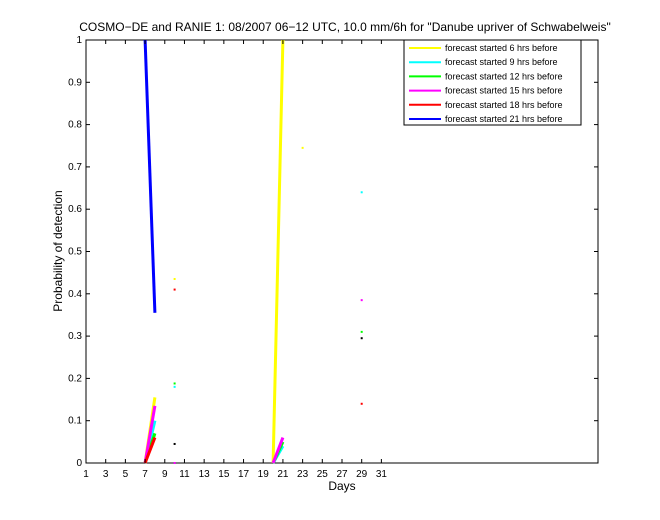 The height and width of the screenshot is (520, 660). I want to click on y-tick-label: 1, so click(79, 40).